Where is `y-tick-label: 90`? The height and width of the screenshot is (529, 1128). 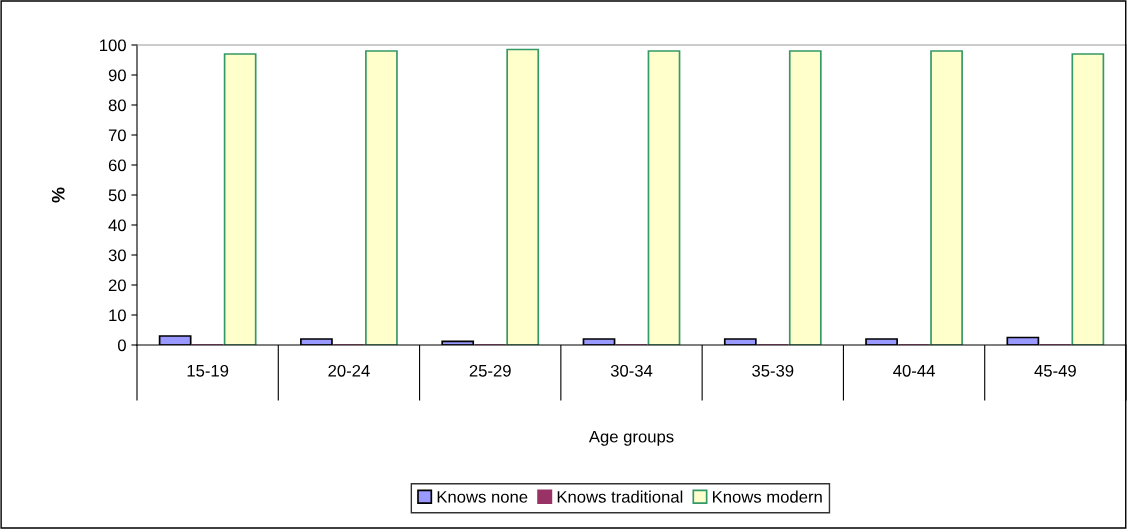 y-tick-label: 90 is located at coordinates (117, 75).